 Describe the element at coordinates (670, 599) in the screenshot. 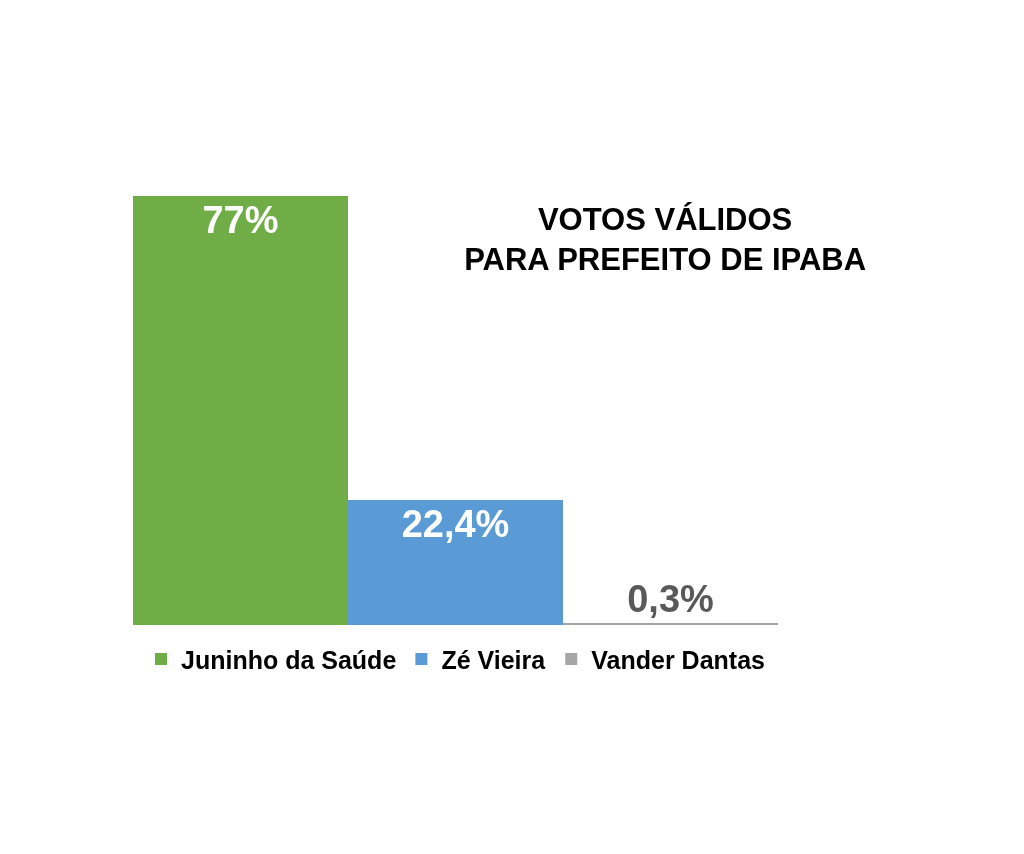

I see `data-label: 0,3%` at that location.